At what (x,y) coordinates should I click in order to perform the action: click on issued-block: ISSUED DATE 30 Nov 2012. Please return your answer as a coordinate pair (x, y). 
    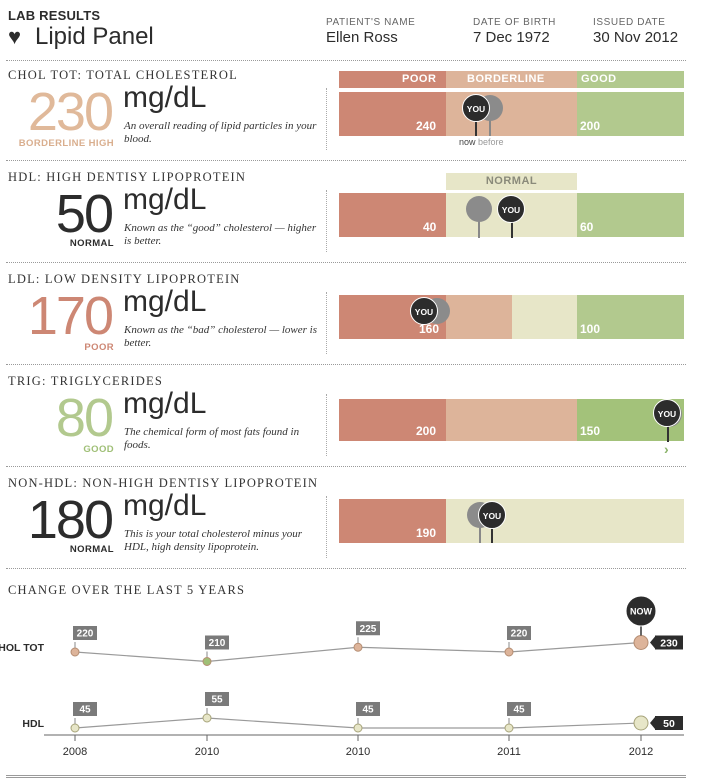
    Looking at the image, I should click on (635, 31).